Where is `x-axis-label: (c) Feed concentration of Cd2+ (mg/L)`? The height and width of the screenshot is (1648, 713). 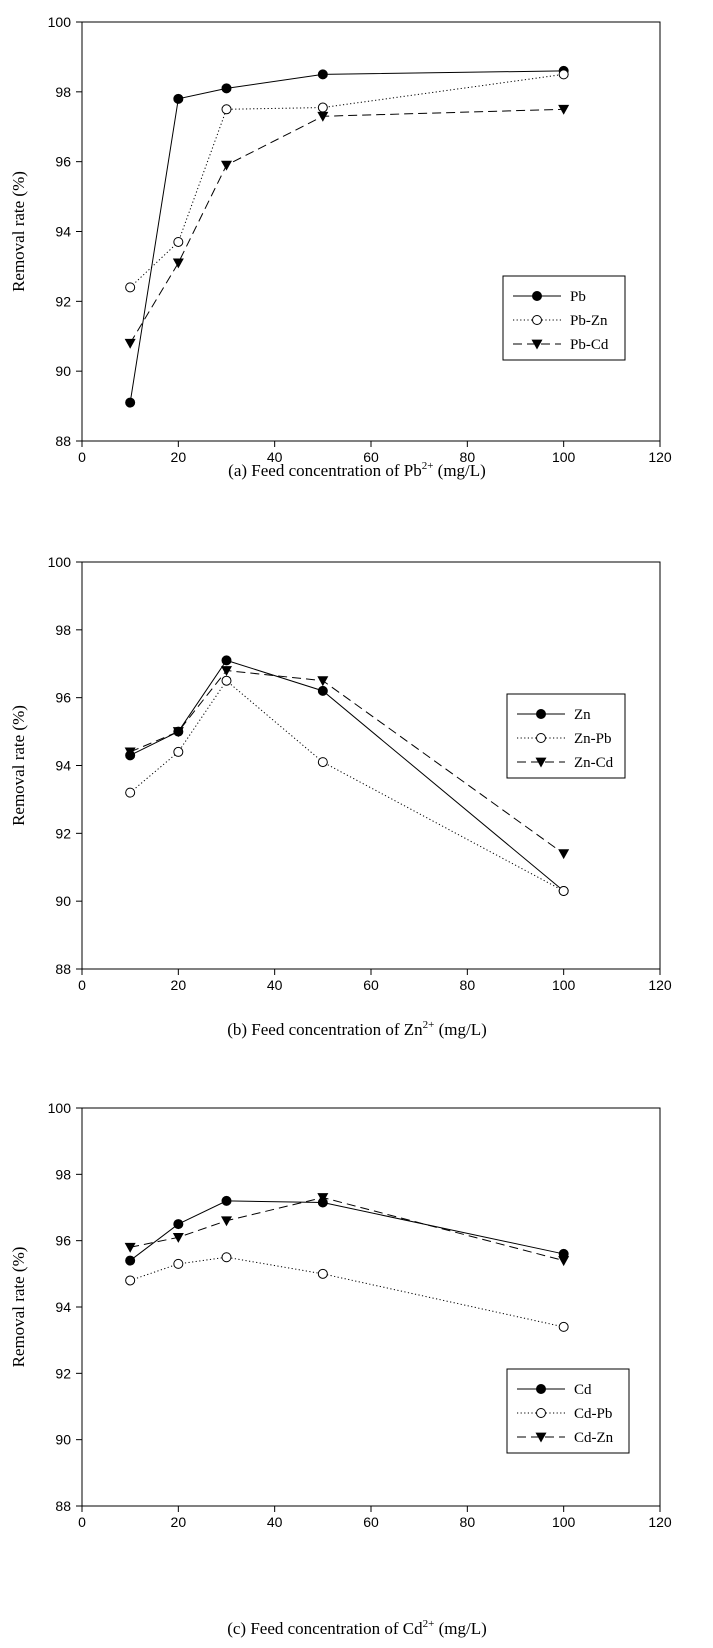
x-axis-label: (c) Feed concentration of Cd2+ (mg/L) is located at coordinates (357, 1628).